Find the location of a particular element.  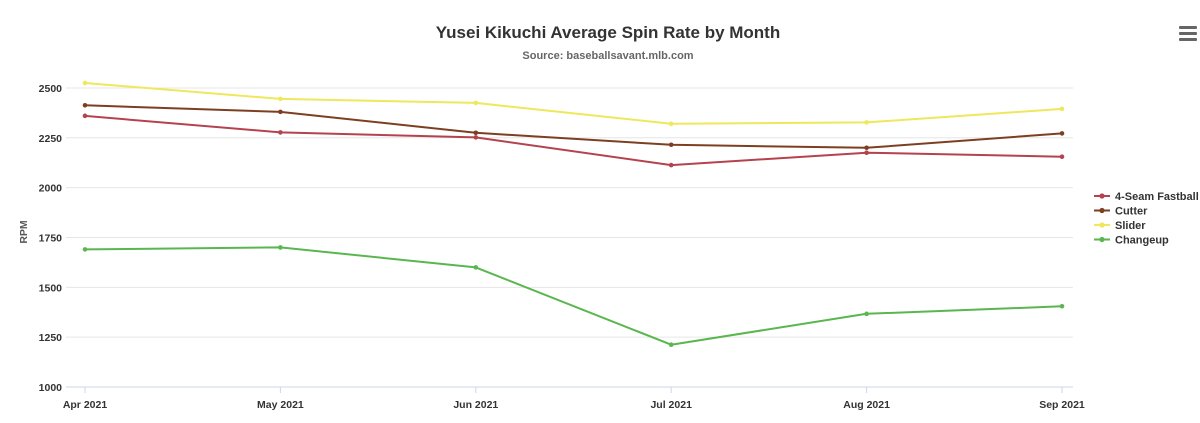

legend-item: Changeup is located at coordinates (1131, 241).